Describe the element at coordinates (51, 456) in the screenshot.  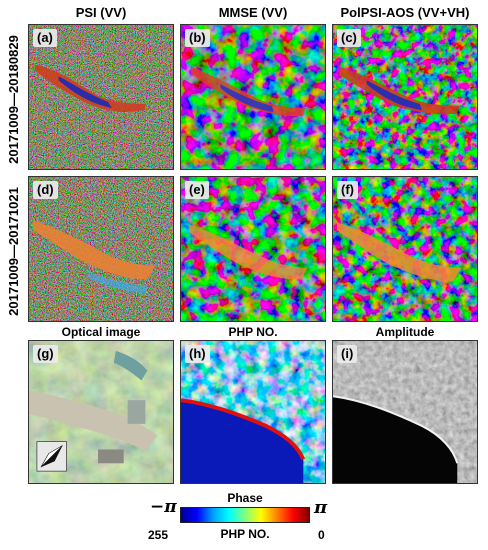
I see `north-arrow-icon` at that location.